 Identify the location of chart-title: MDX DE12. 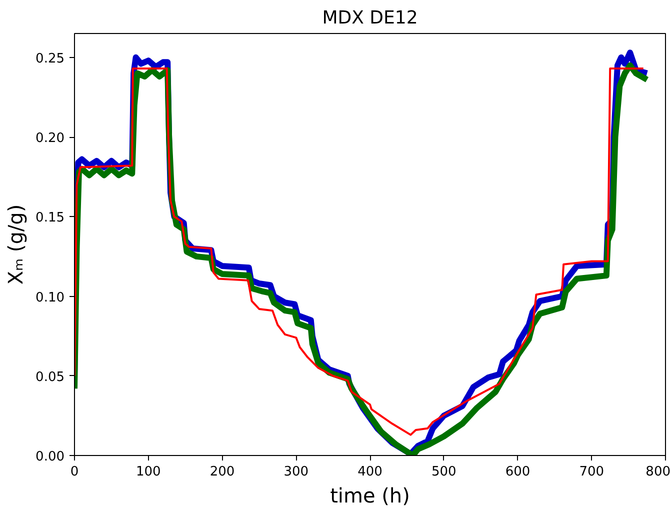
(370, 18).